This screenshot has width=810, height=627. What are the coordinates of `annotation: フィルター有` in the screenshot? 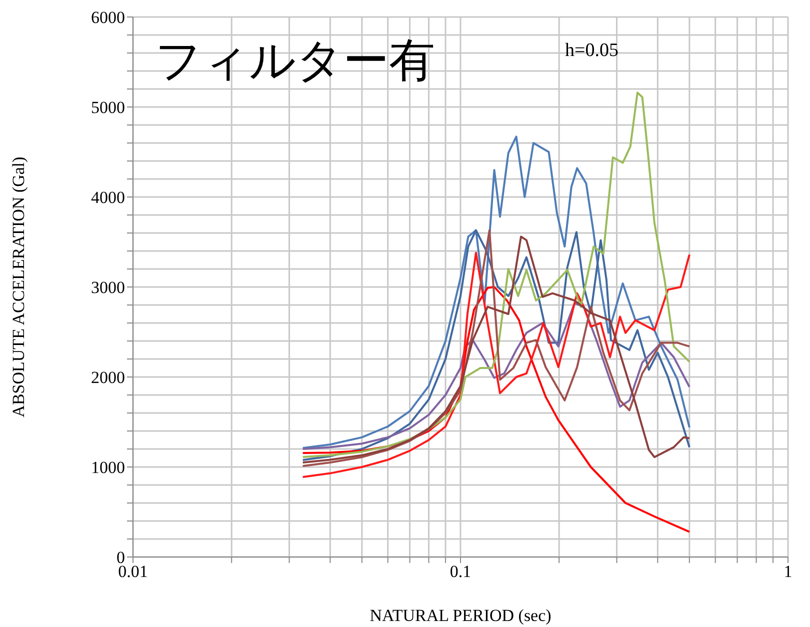 It's located at (295, 60).